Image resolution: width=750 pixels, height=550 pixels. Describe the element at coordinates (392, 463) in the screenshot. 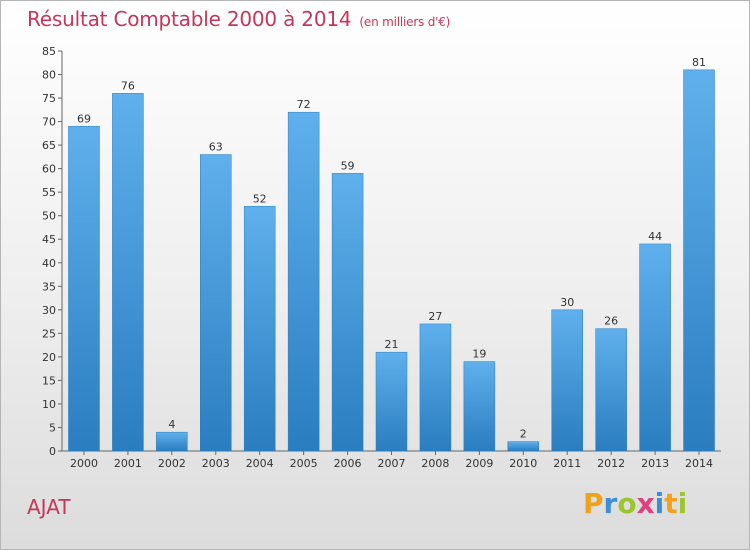

I see `x-tick-label: 2007` at that location.